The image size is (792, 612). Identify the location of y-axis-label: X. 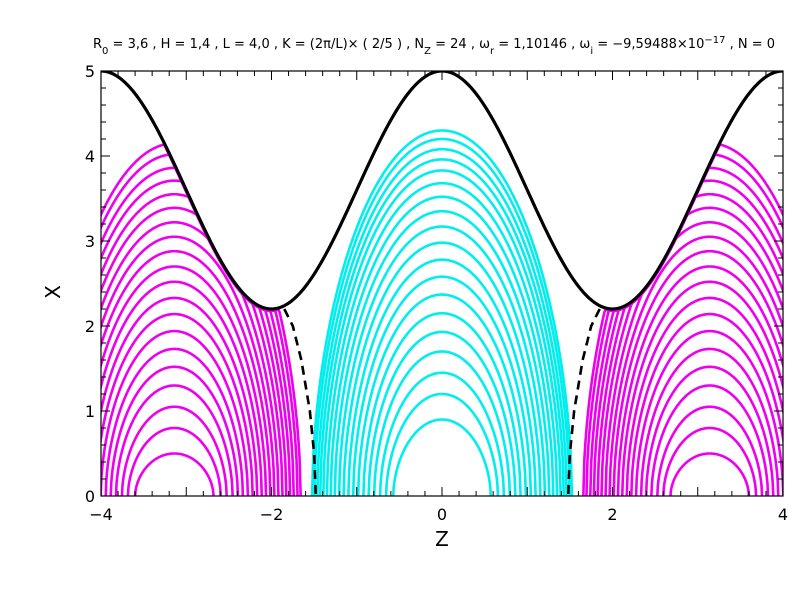
(53, 292).